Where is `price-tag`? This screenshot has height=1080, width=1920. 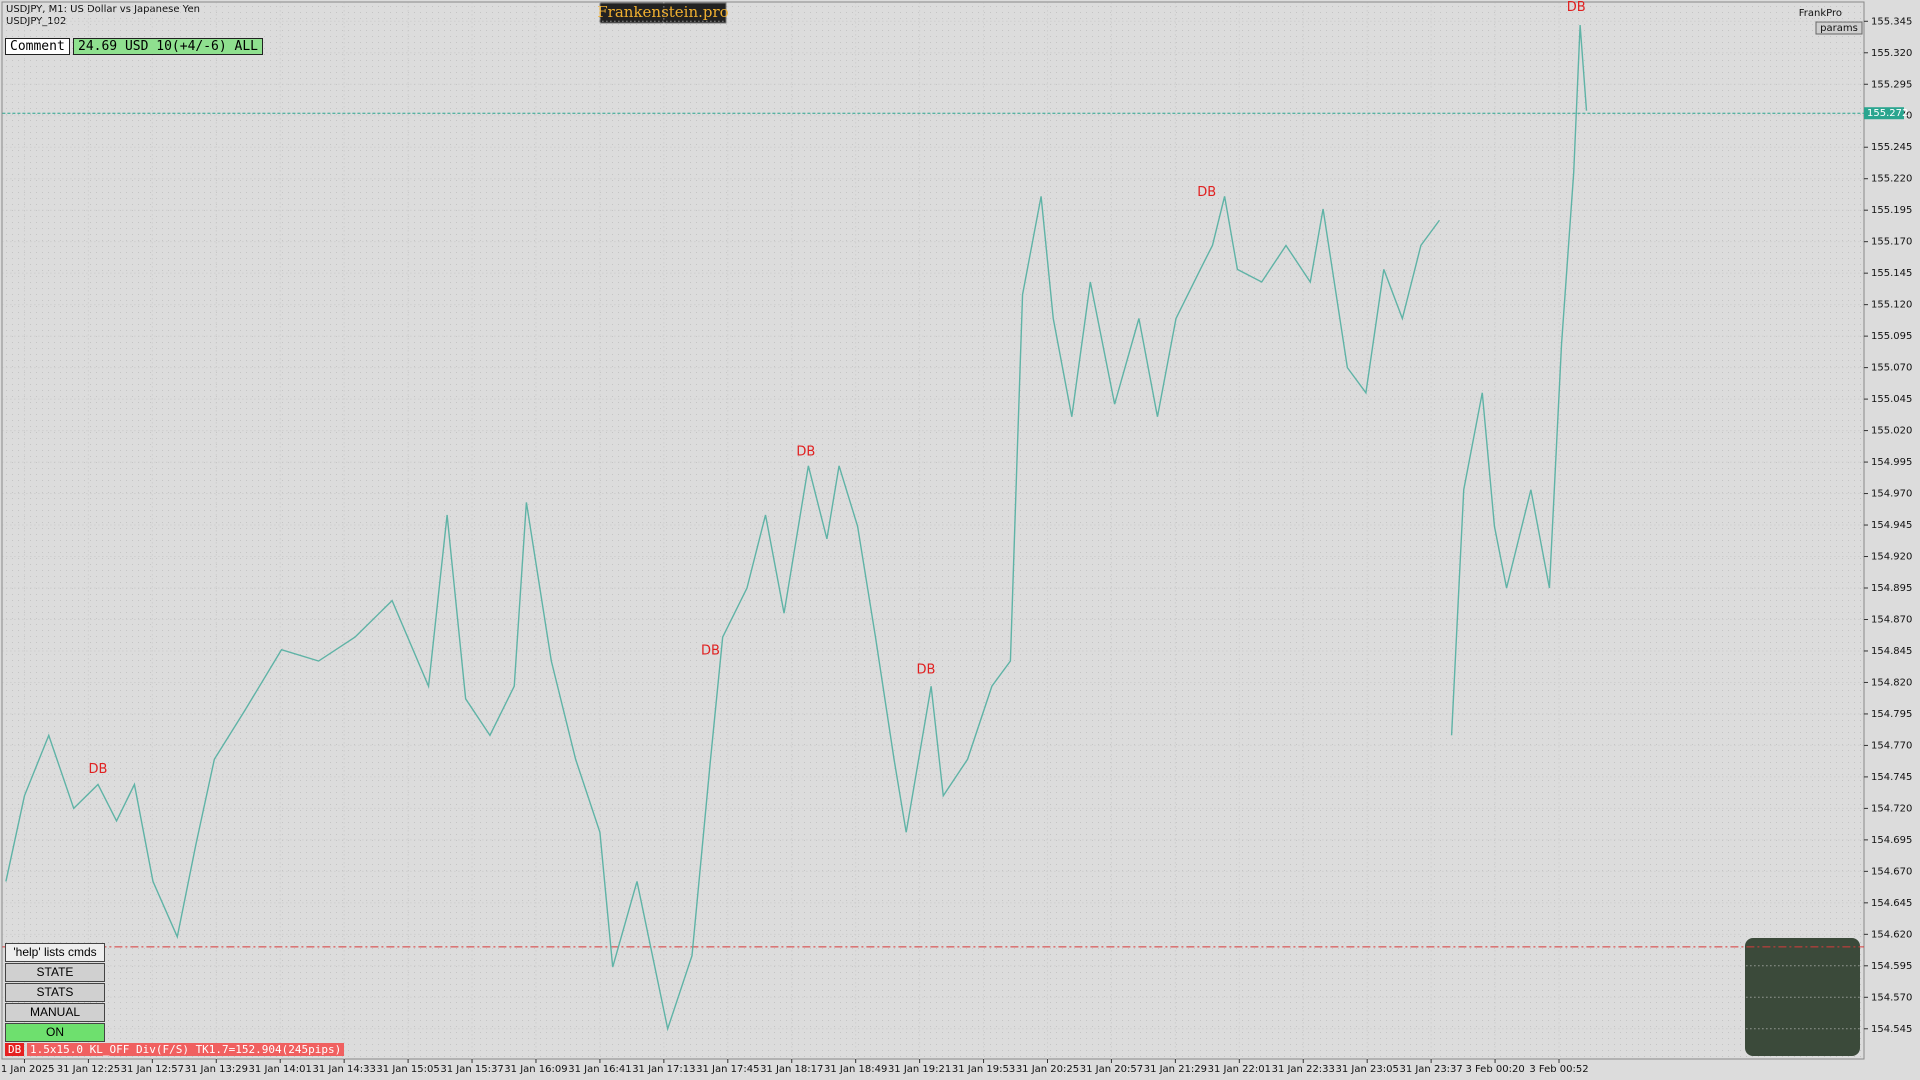 price-tag is located at coordinates (1884, 113).